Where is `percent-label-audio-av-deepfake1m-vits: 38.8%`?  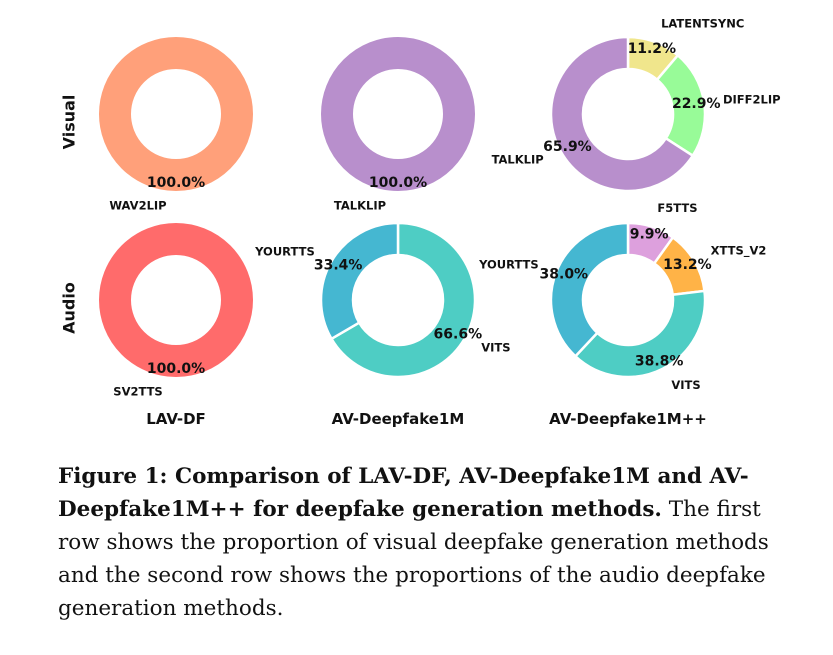
percent-label-audio-av-deepfake1m-vits: 38.8% is located at coordinates (659, 362).